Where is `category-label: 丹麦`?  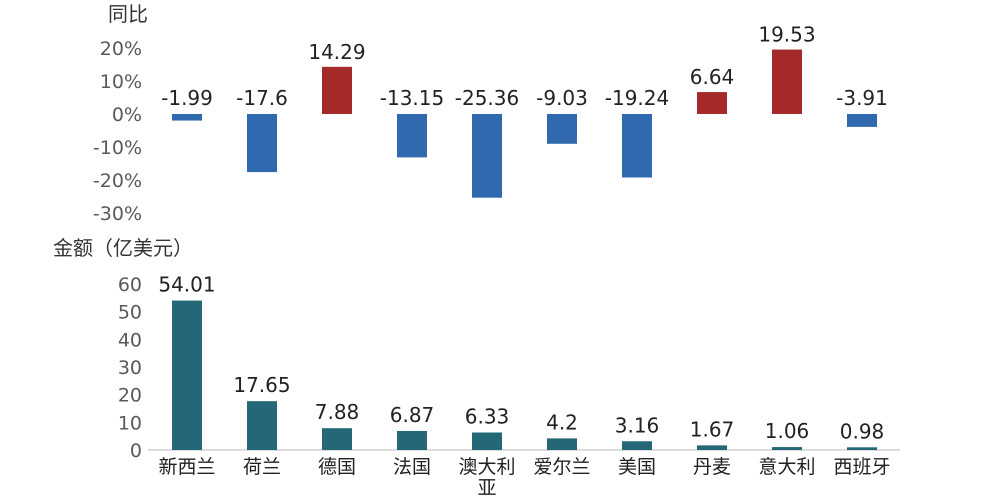 category-label: 丹麦 is located at coordinates (712, 467).